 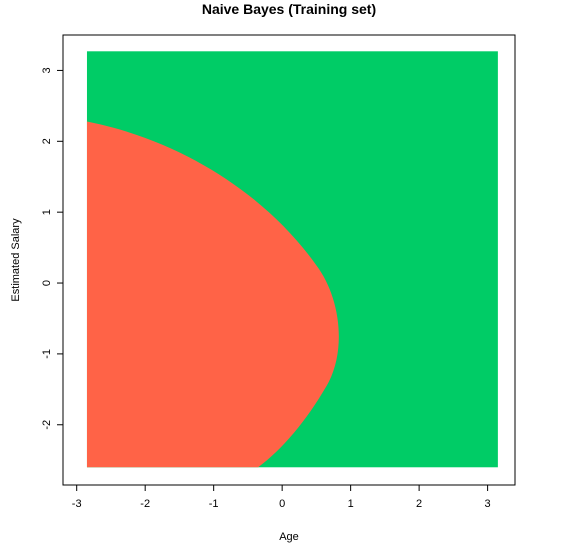 I want to click on y-axis-label: Estimated Salary, so click(x=16, y=260).